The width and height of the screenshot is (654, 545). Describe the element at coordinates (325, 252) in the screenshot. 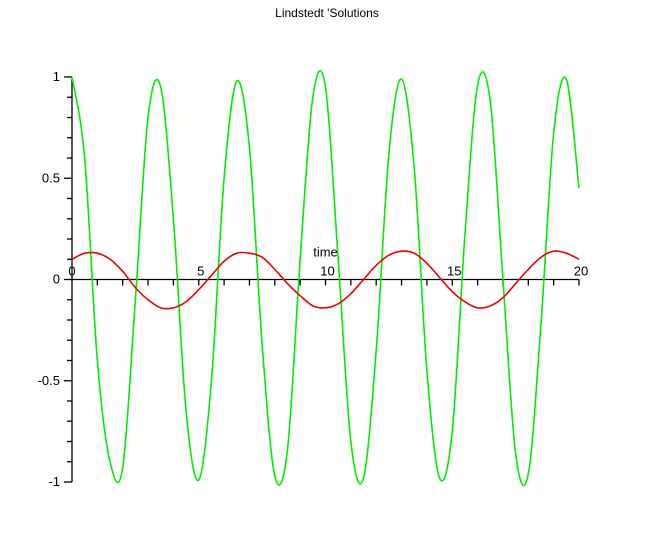

I see `x-axis-label: time` at that location.